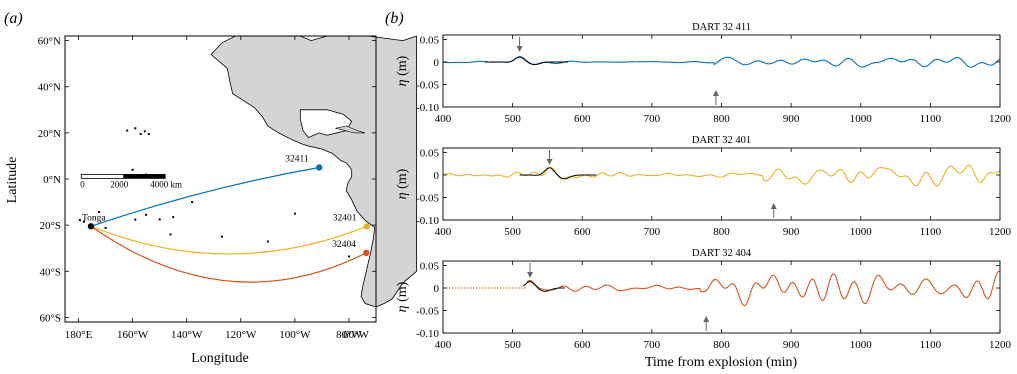 The image size is (1017, 374). I want to click on y-tick-label: 0, so click(437, 63).